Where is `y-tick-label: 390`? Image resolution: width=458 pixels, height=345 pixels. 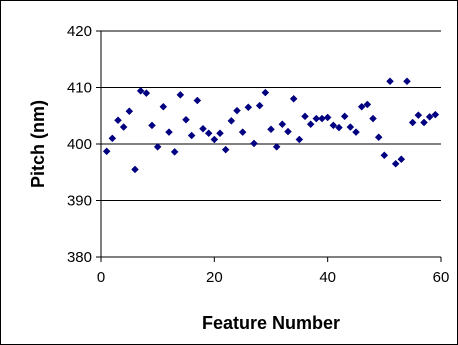
y-tick-label: 390 is located at coordinates (79, 201).